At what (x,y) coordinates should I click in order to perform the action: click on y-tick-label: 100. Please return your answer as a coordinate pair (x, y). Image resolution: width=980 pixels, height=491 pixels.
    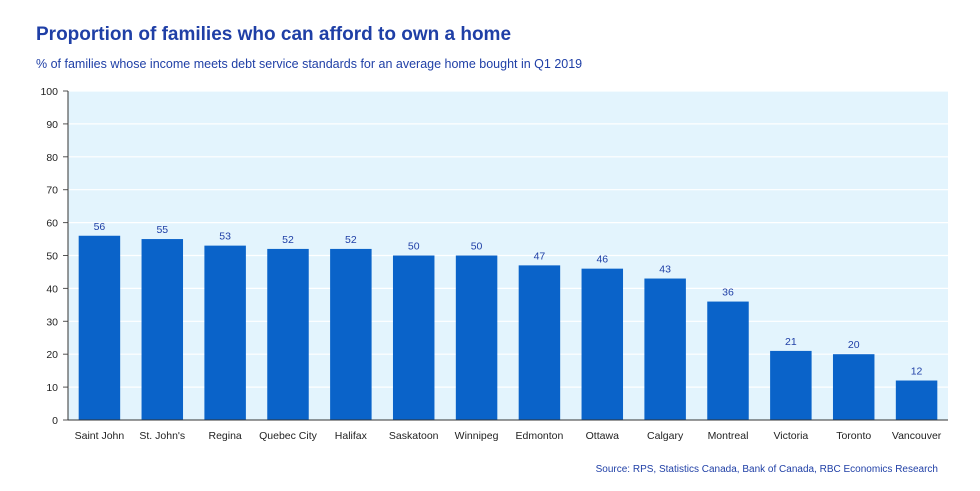
    Looking at the image, I should click on (49, 92).